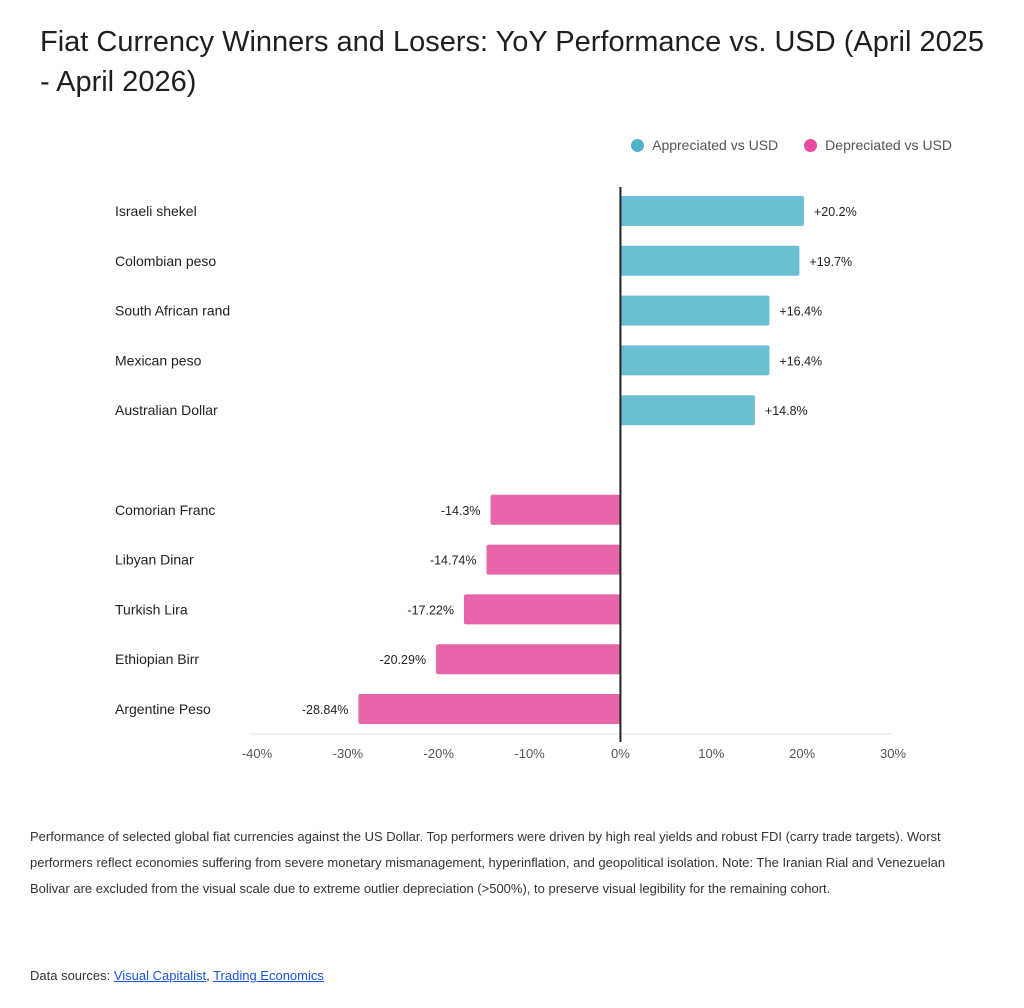  What do you see at coordinates (257, 753) in the screenshot?
I see `x-tick-label: -40%` at bounding box center [257, 753].